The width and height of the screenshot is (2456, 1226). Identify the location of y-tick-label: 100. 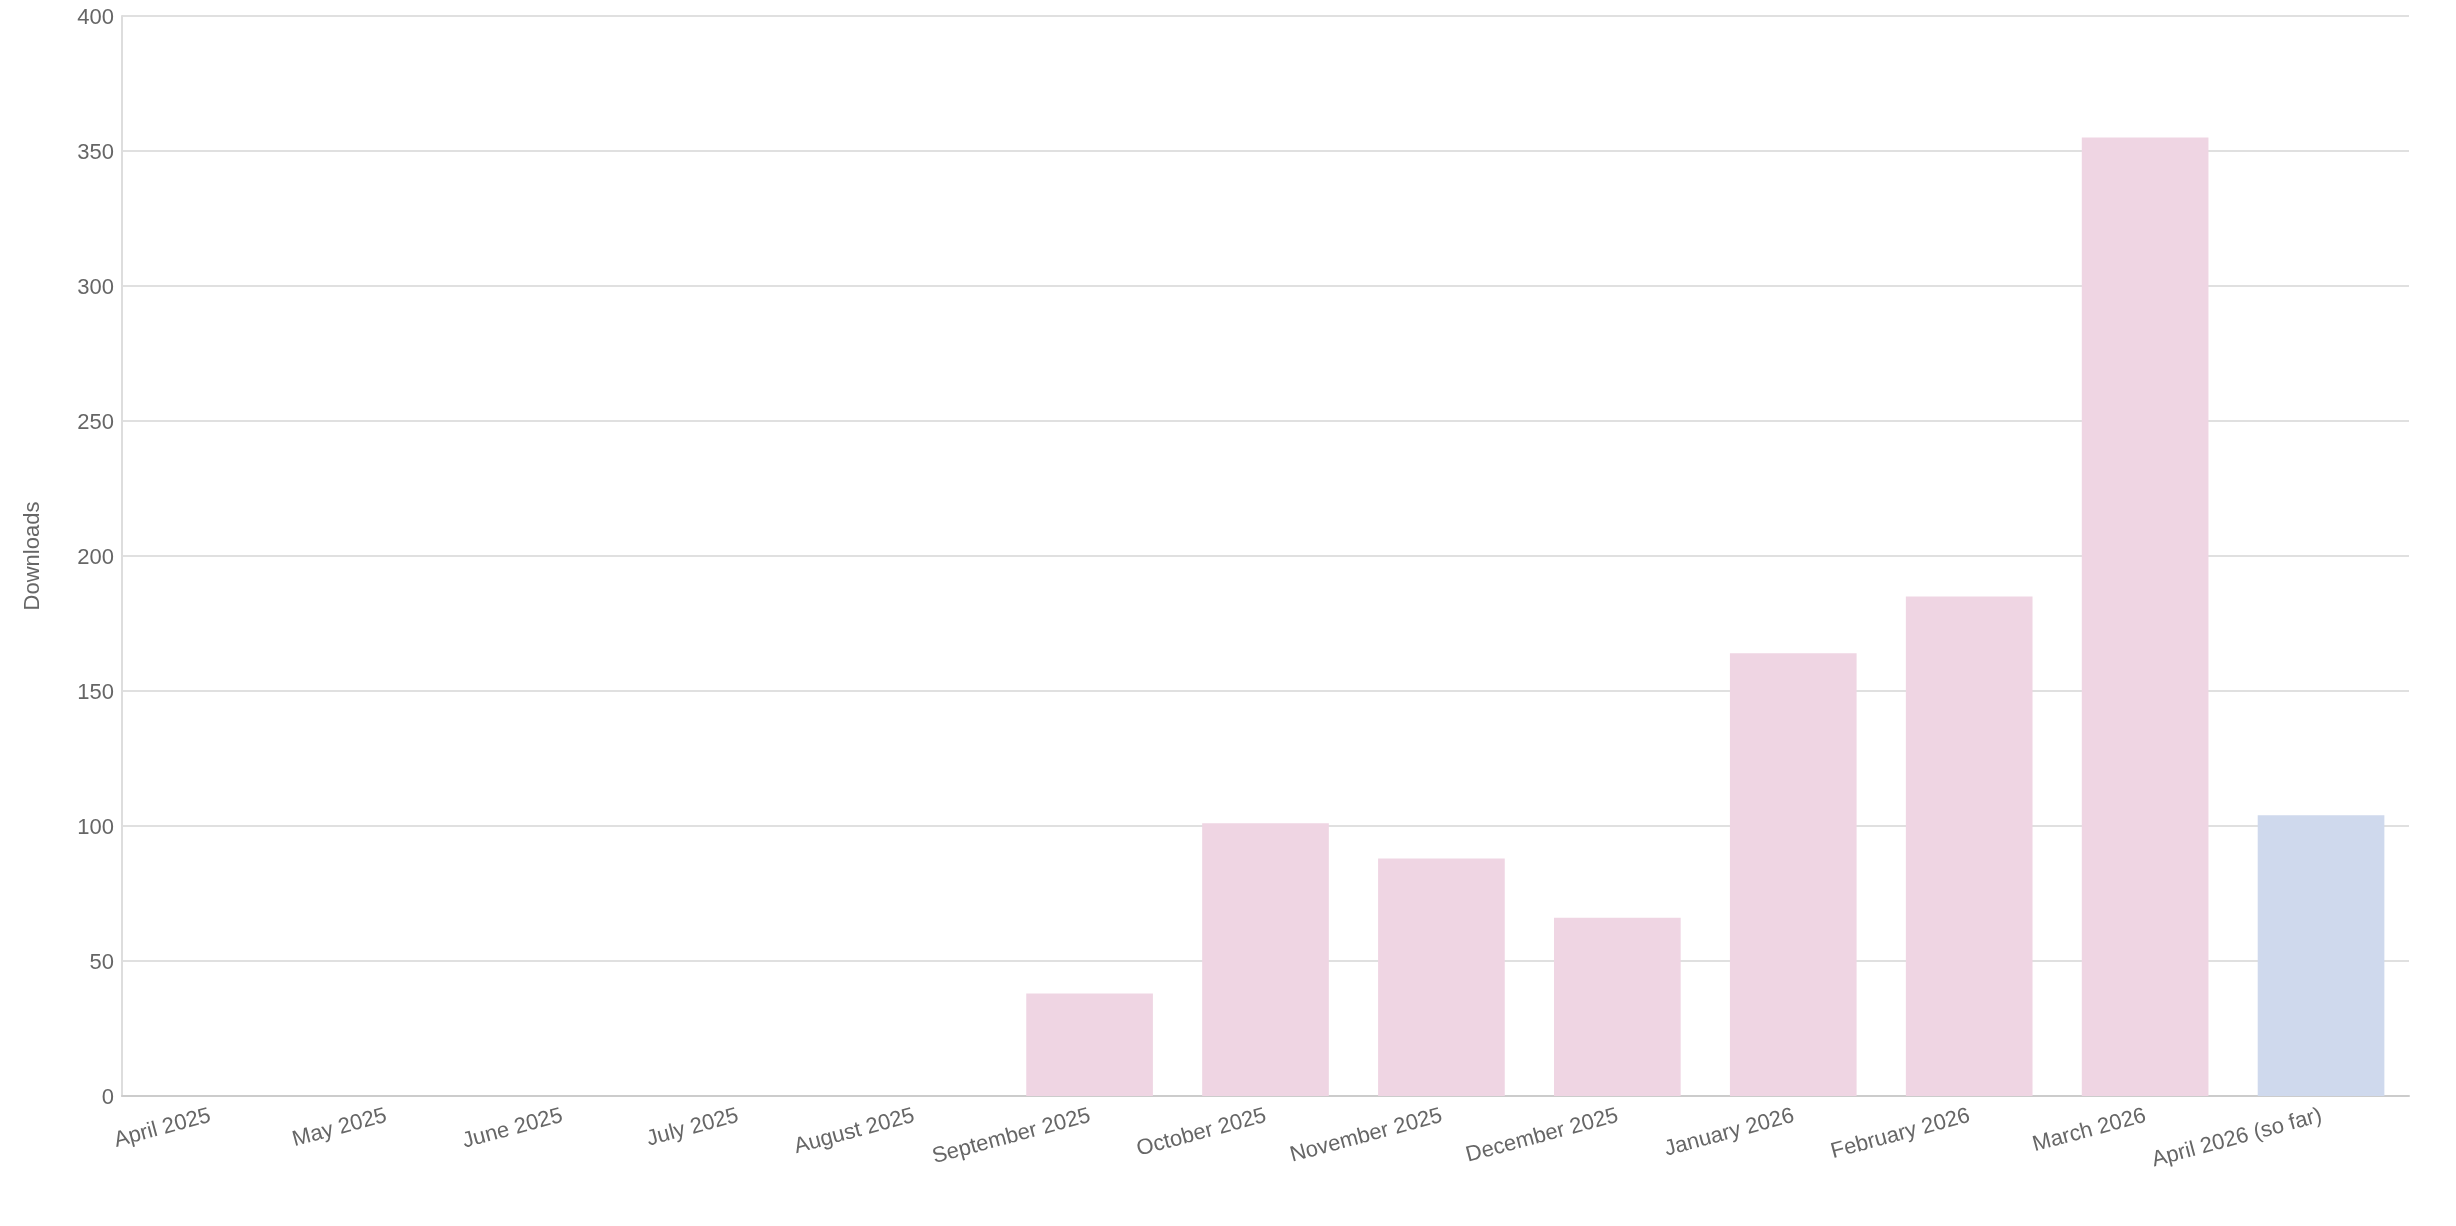
(95, 826).